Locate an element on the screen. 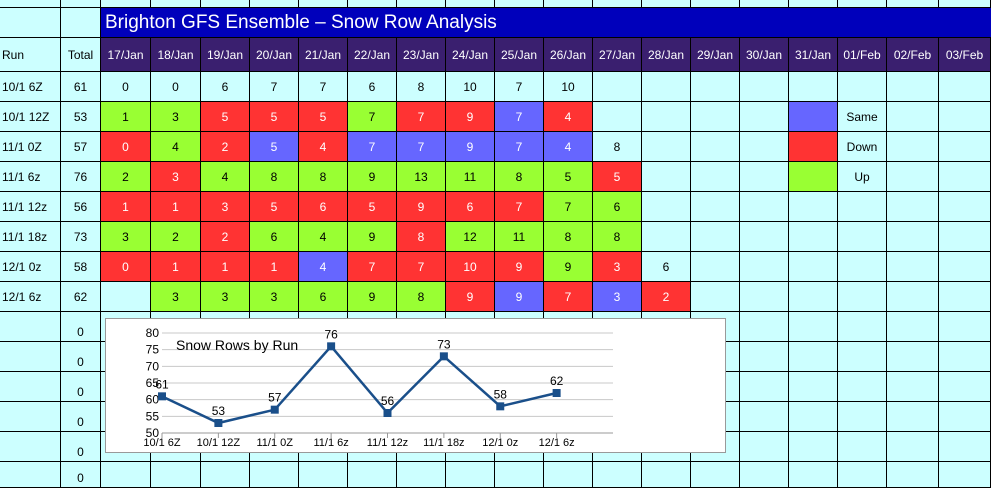 This screenshot has height=488, width=991. run-label: 11/1 6z is located at coordinates (30, 177).